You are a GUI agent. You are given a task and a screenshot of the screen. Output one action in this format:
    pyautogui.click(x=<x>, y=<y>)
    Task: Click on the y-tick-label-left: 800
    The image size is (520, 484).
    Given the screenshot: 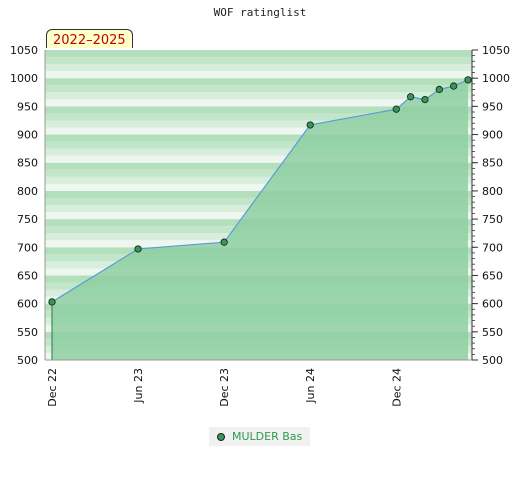 What is the action you would take?
    pyautogui.click(x=27, y=191)
    